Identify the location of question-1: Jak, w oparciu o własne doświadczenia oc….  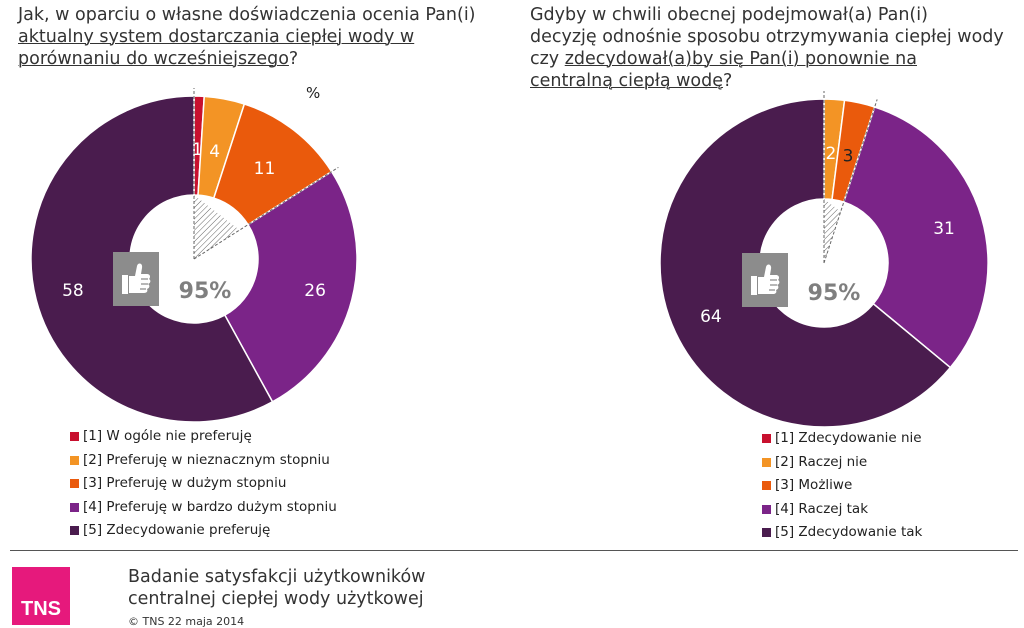
(263, 37).